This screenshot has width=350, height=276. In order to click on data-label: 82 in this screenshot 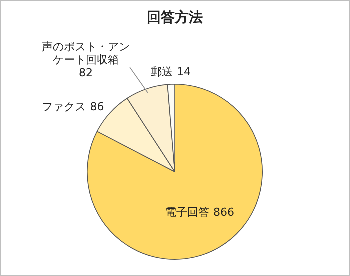, I will do `click(86, 73)`.